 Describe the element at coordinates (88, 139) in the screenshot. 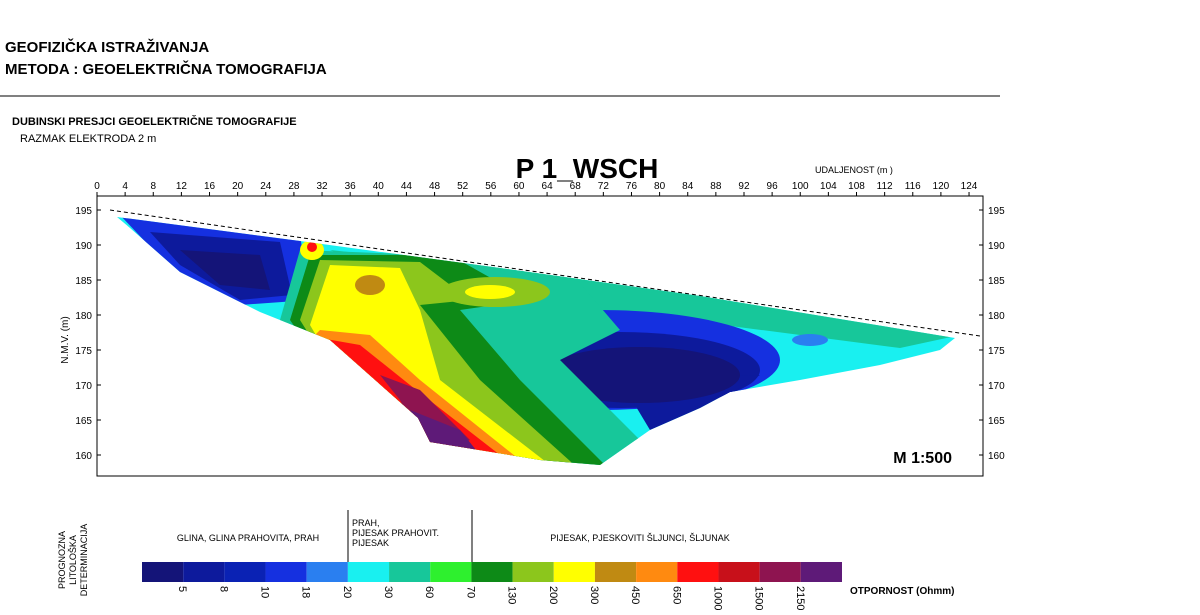

I see `section-subtitle: RAZMAK ELEKTRODA 2 m` at that location.